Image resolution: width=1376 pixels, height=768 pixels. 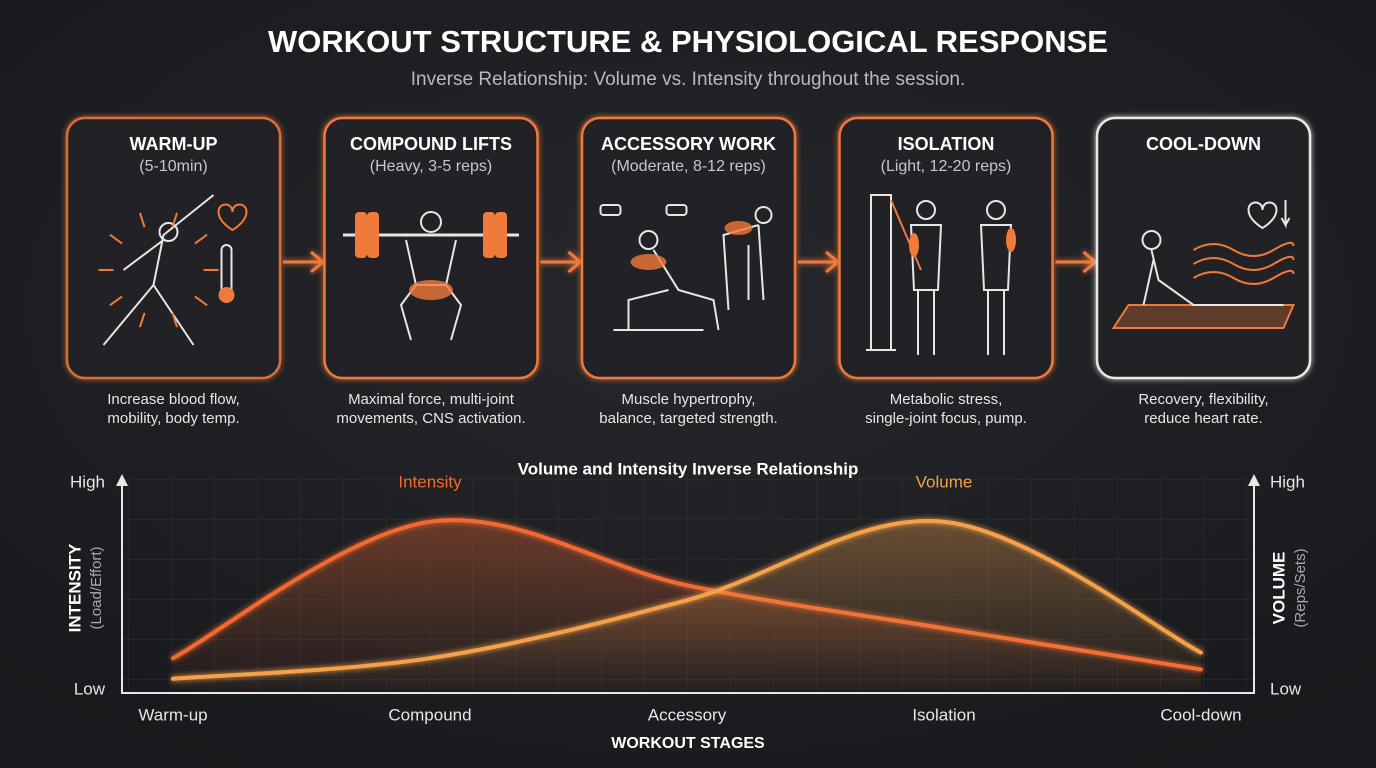 I want to click on card-description: movements, CNS activation., so click(x=430, y=418).